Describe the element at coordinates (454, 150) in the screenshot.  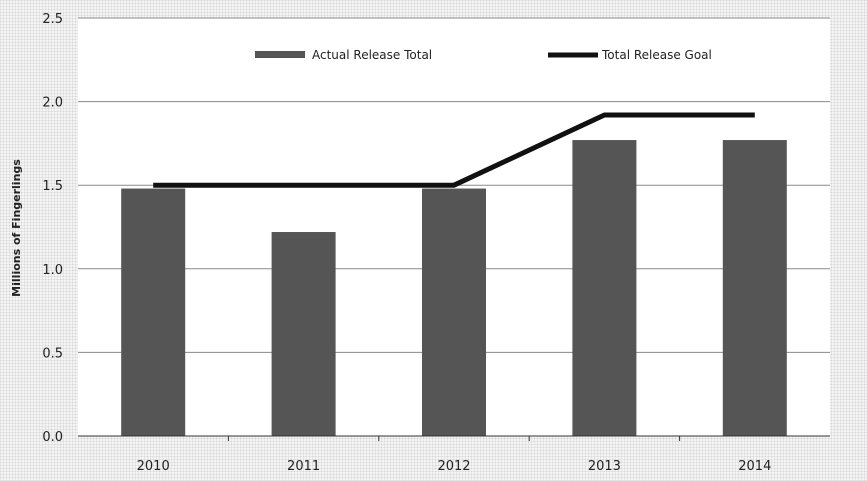
I see `goal-line` at that location.